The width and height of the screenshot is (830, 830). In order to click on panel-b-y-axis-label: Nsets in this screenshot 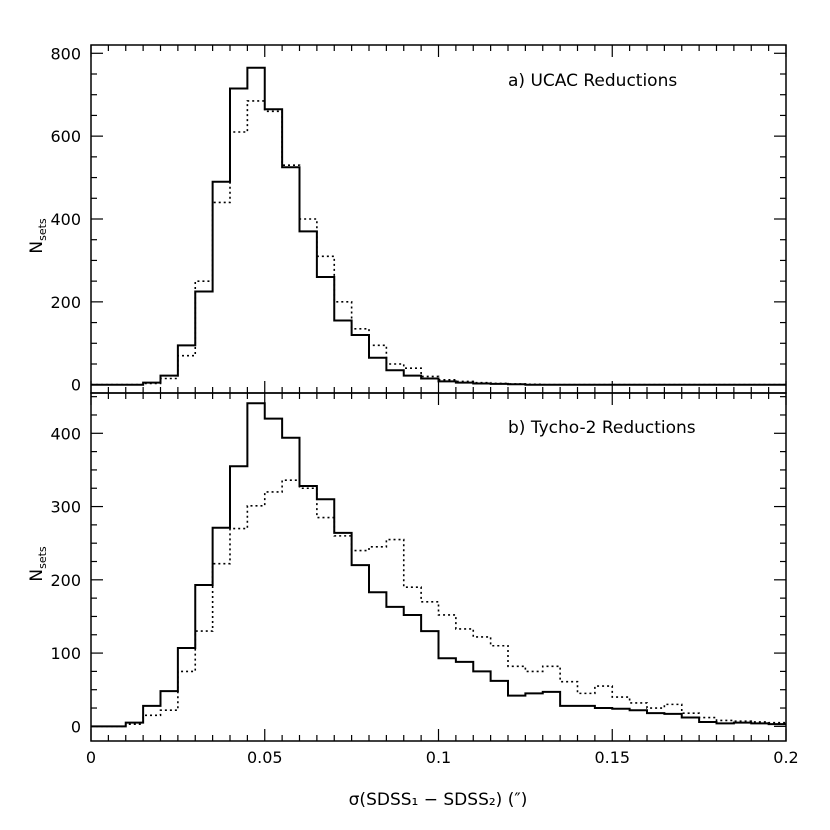, I will do `click(38, 564)`.